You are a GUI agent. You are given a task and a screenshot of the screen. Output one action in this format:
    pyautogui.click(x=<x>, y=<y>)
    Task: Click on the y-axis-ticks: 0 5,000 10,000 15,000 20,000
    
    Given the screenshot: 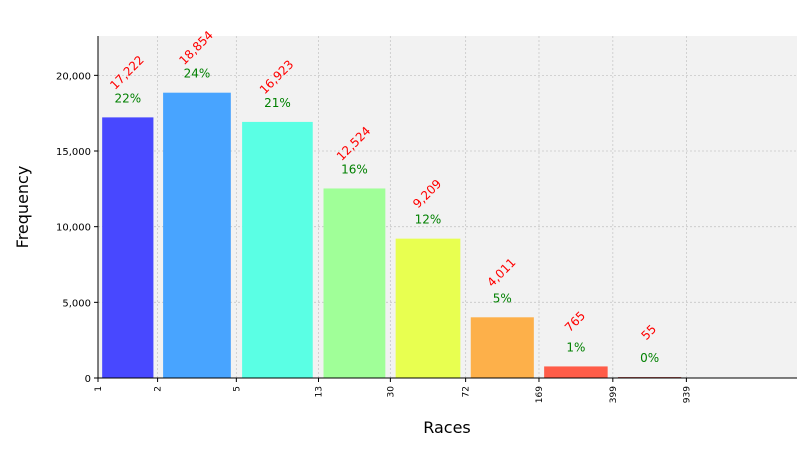 What is the action you would take?
    pyautogui.click(x=77, y=228)
    